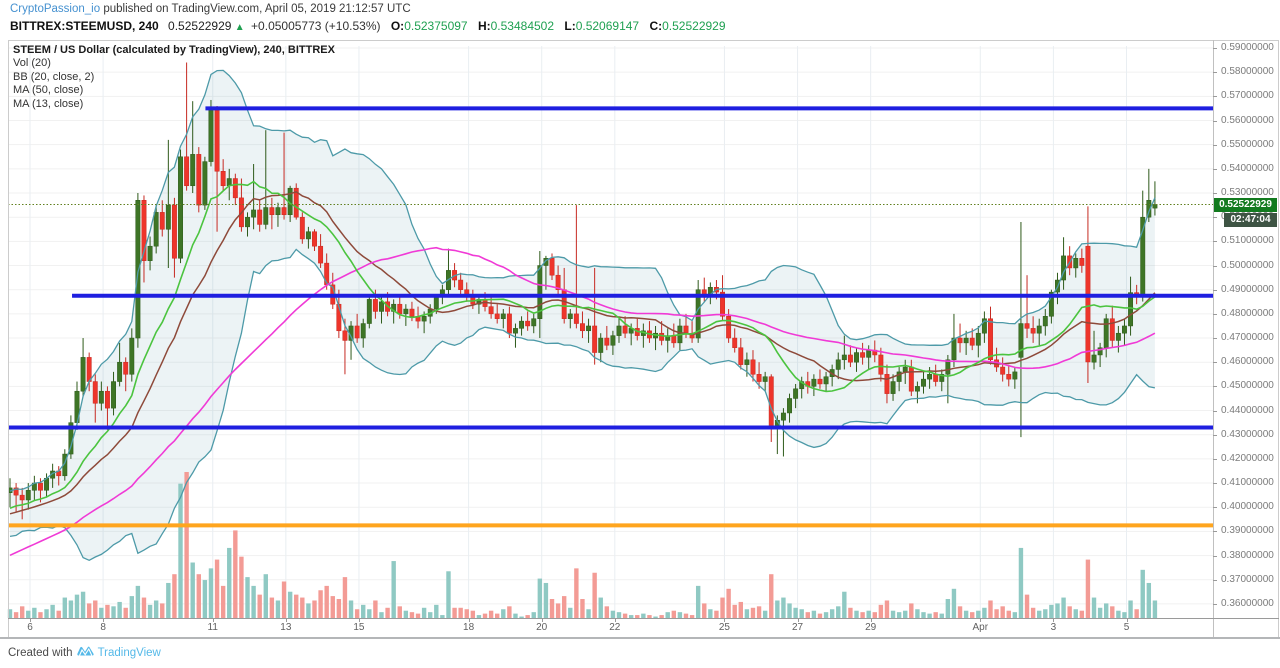  I want to click on last-price-tag: 0.52522929, so click(1245, 204).